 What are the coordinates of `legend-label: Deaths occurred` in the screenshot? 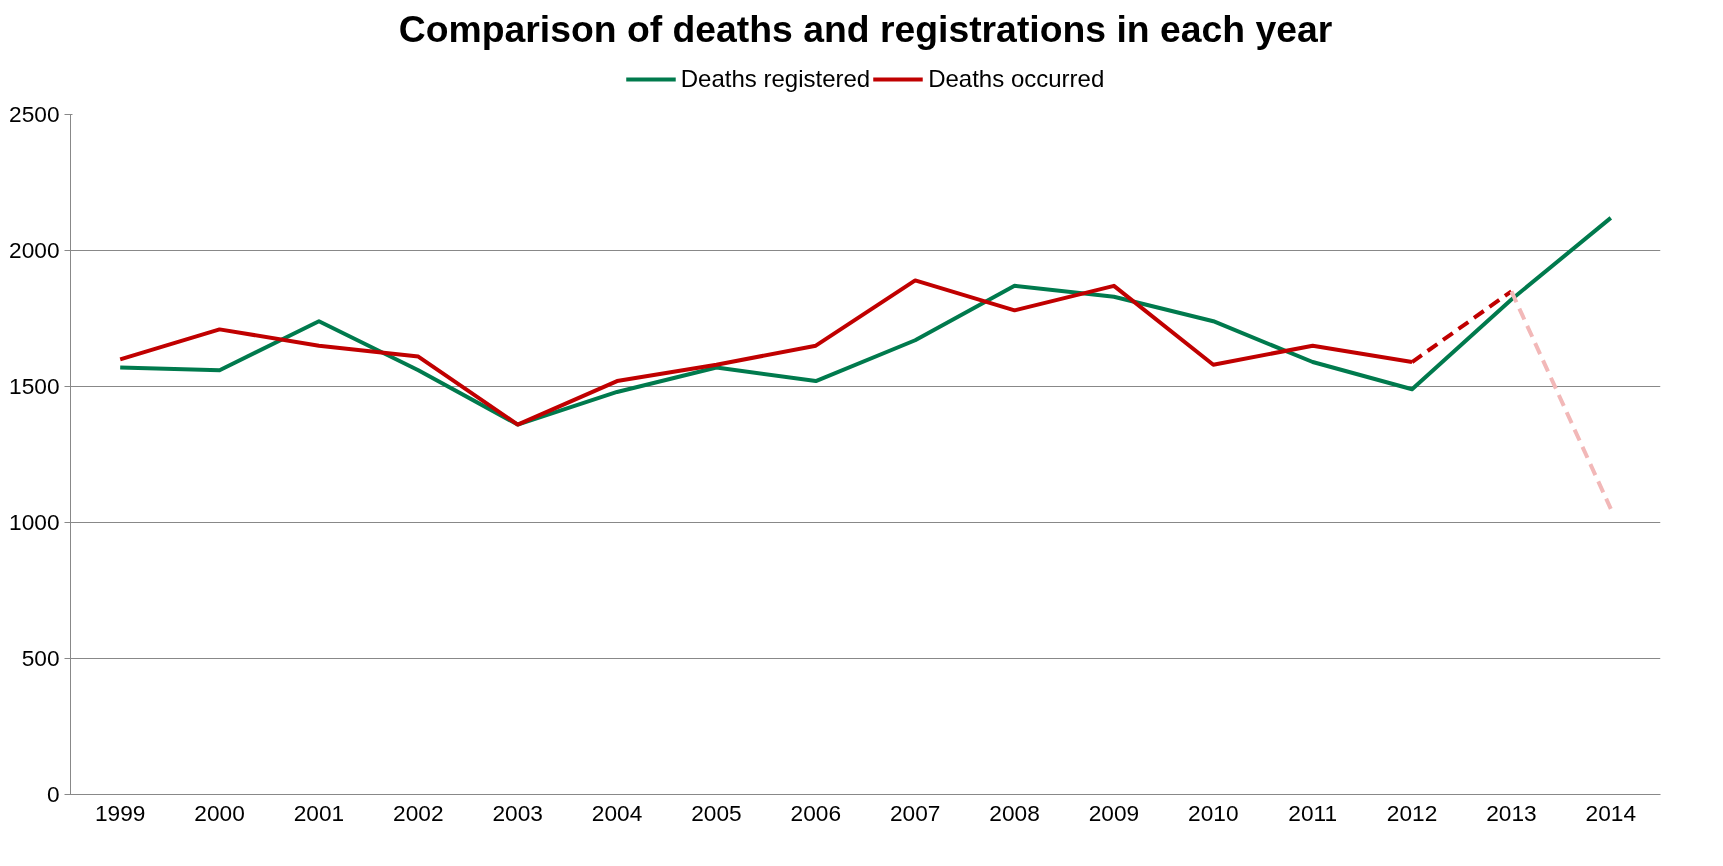 It's located at (1016, 79).